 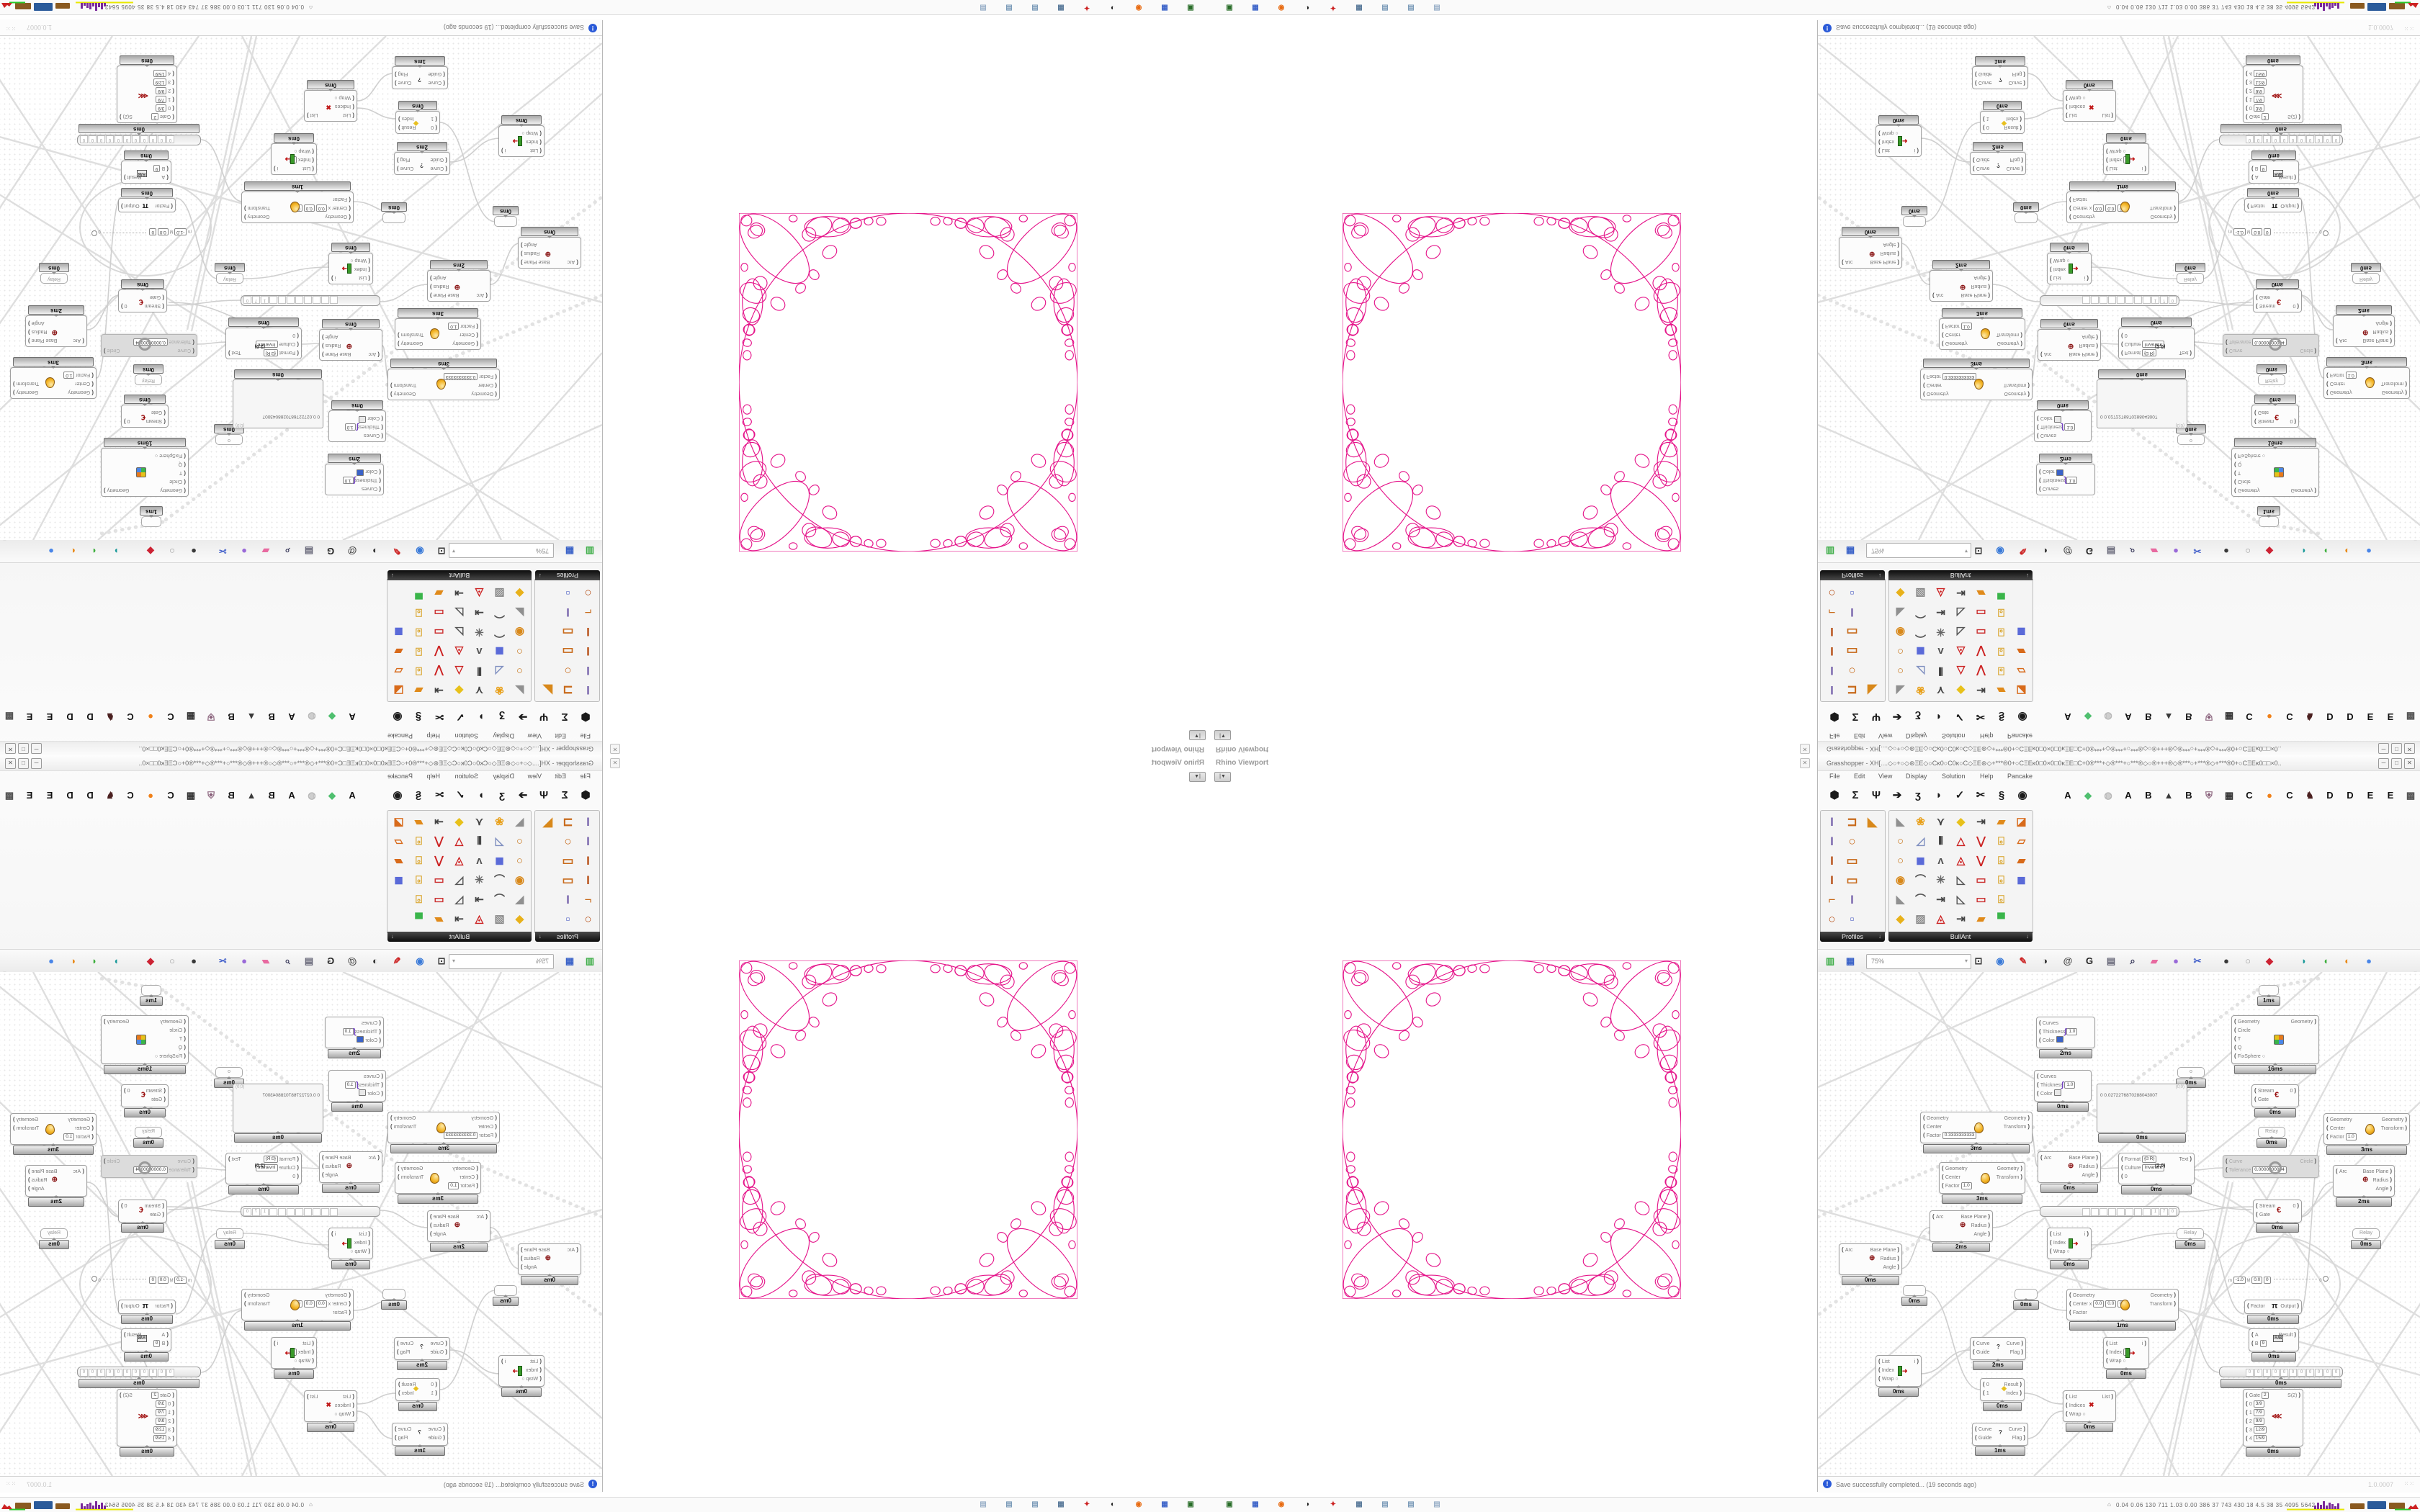 What do you see at coordinates (418, 1389) in the screenshot?
I see `gh-component: ( 0 ( 1 Result ) Index ) ◆` at bounding box center [418, 1389].